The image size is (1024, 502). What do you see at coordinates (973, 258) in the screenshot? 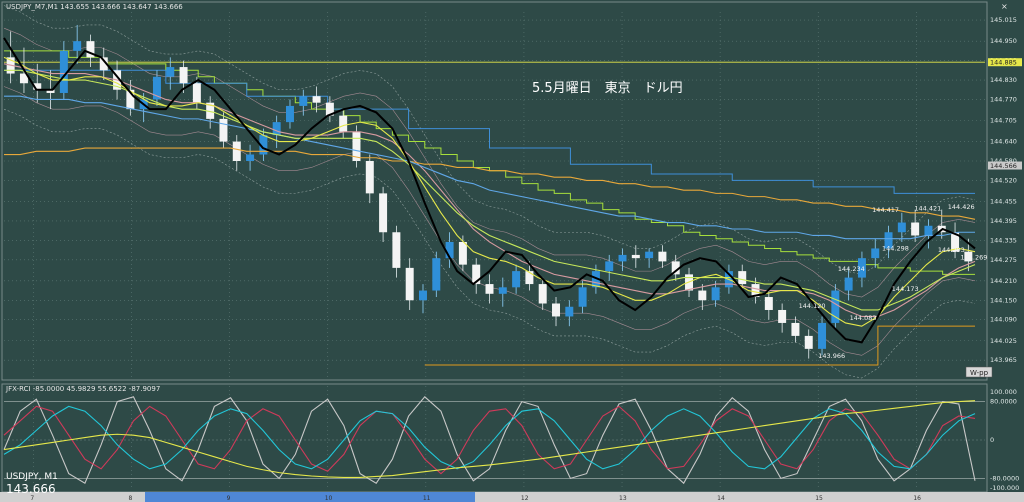
I see `price-annotation: 144.269` at bounding box center [973, 258].